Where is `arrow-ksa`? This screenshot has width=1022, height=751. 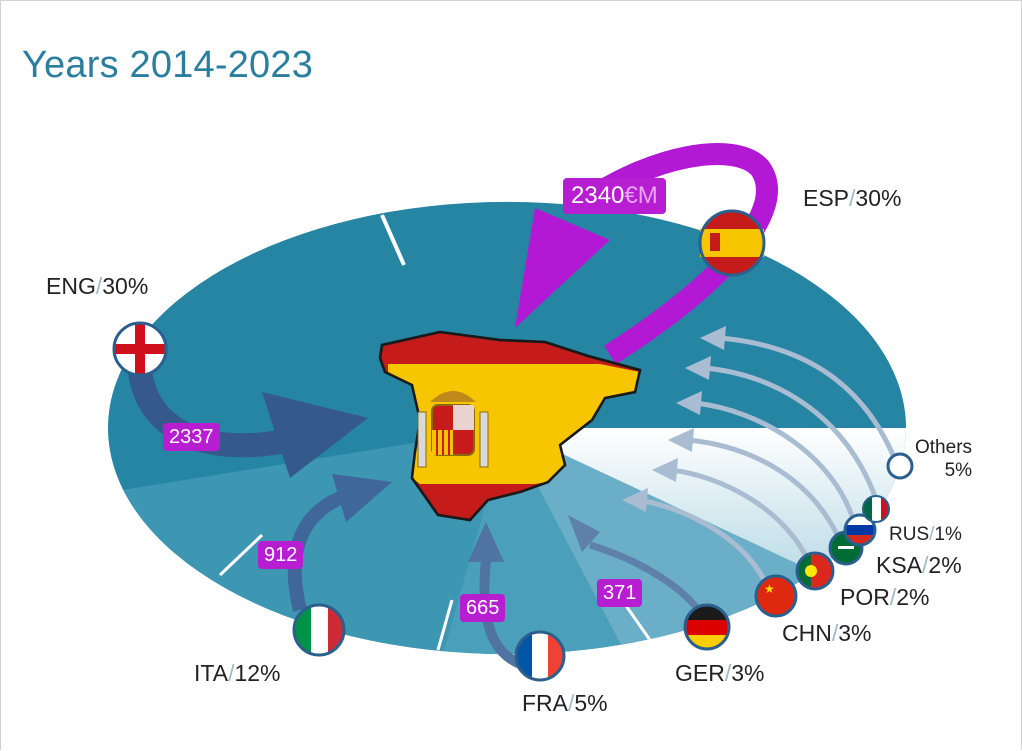
arrow-ksa is located at coordinates (766, 491).